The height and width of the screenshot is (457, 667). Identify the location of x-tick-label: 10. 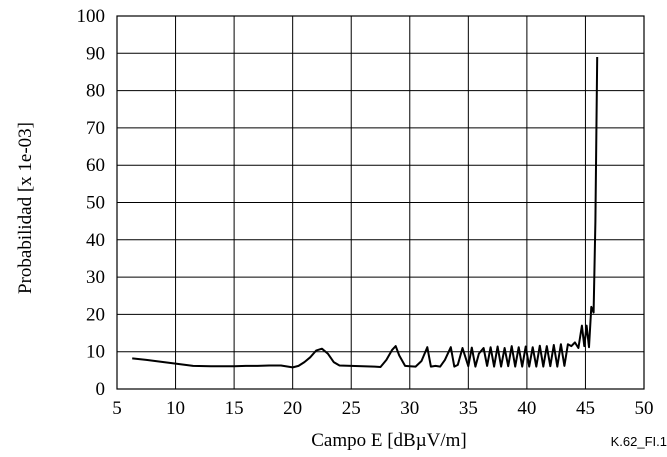
(175, 408).